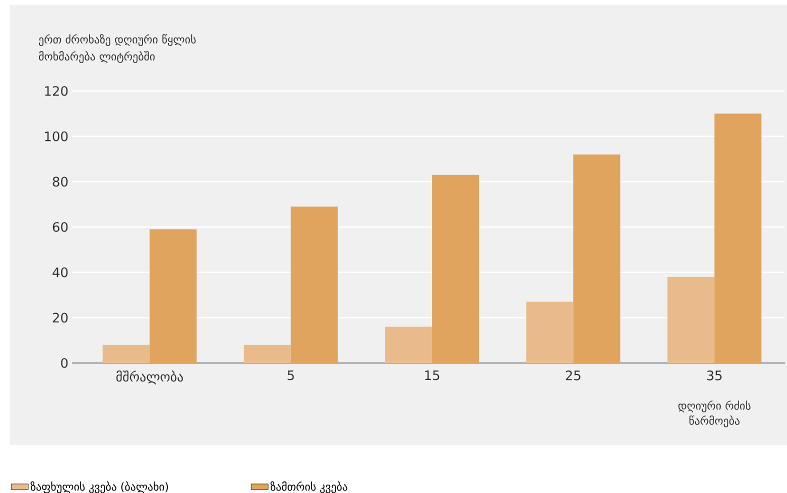 This screenshot has height=493, width=787. What do you see at coordinates (56, 136) in the screenshot?
I see `y-tick-label: 100` at bounding box center [56, 136].